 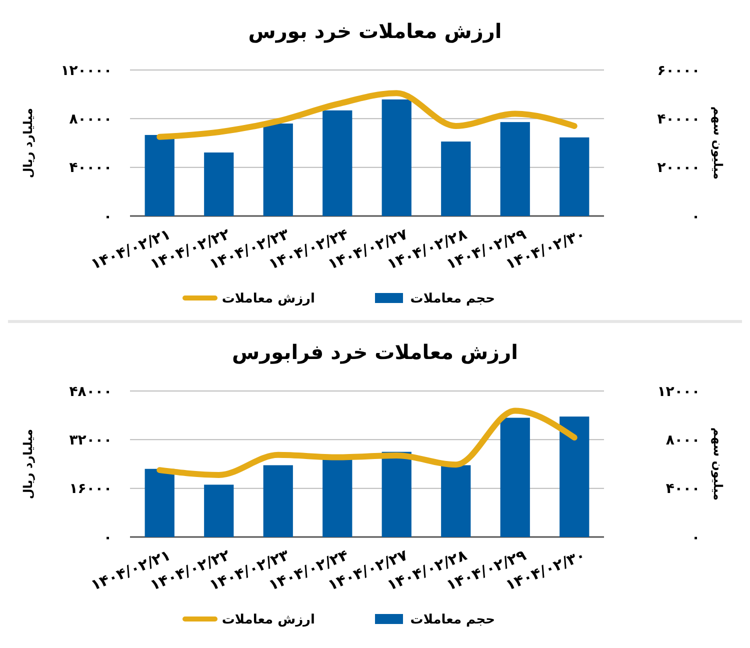 What do you see at coordinates (90, 168) in the screenshot?
I see `y-tick-label: ۴۰۰۰۰` at bounding box center [90, 168].